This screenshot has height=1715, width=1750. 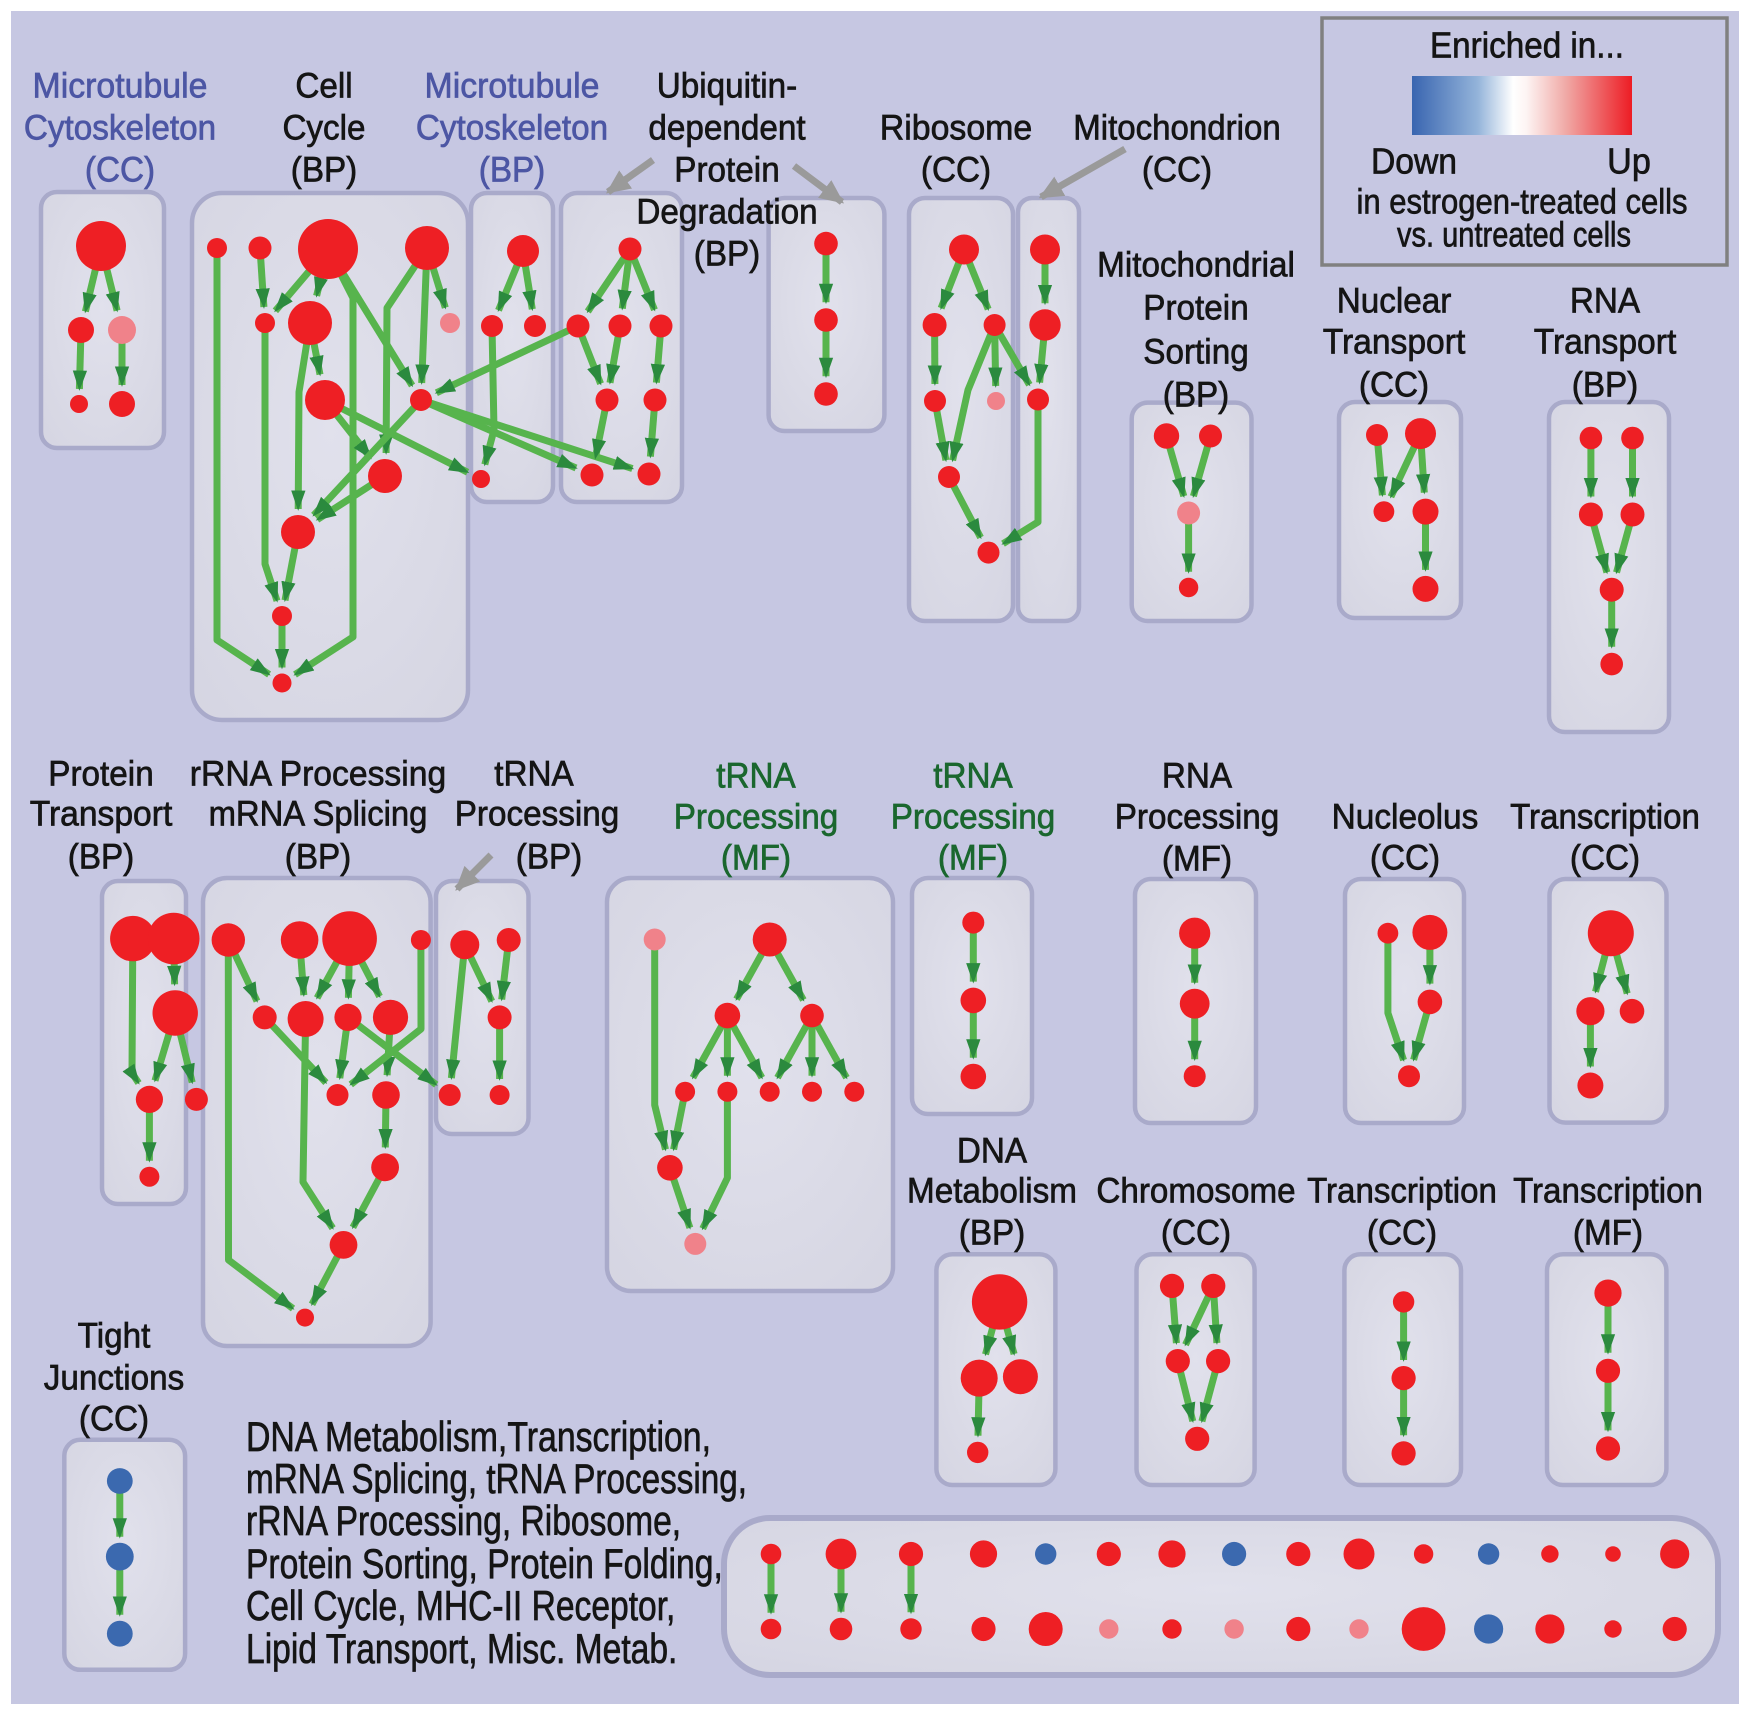 What do you see at coordinates (1514, 234) in the screenshot?
I see `svg-text: vs. untreated cells` at bounding box center [1514, 234].